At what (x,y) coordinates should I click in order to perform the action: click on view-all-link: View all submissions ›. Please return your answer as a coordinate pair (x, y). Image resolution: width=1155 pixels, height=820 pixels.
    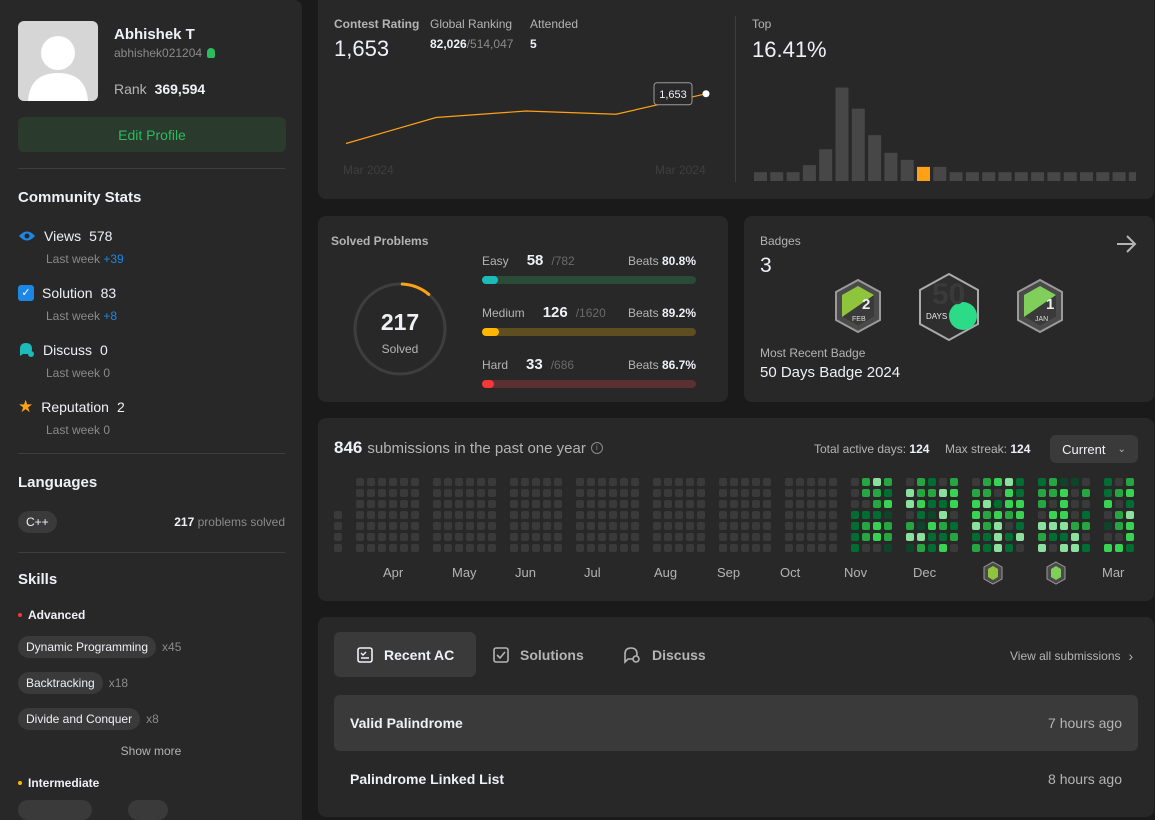
    Looking at the image, I should click on (1071, 656).